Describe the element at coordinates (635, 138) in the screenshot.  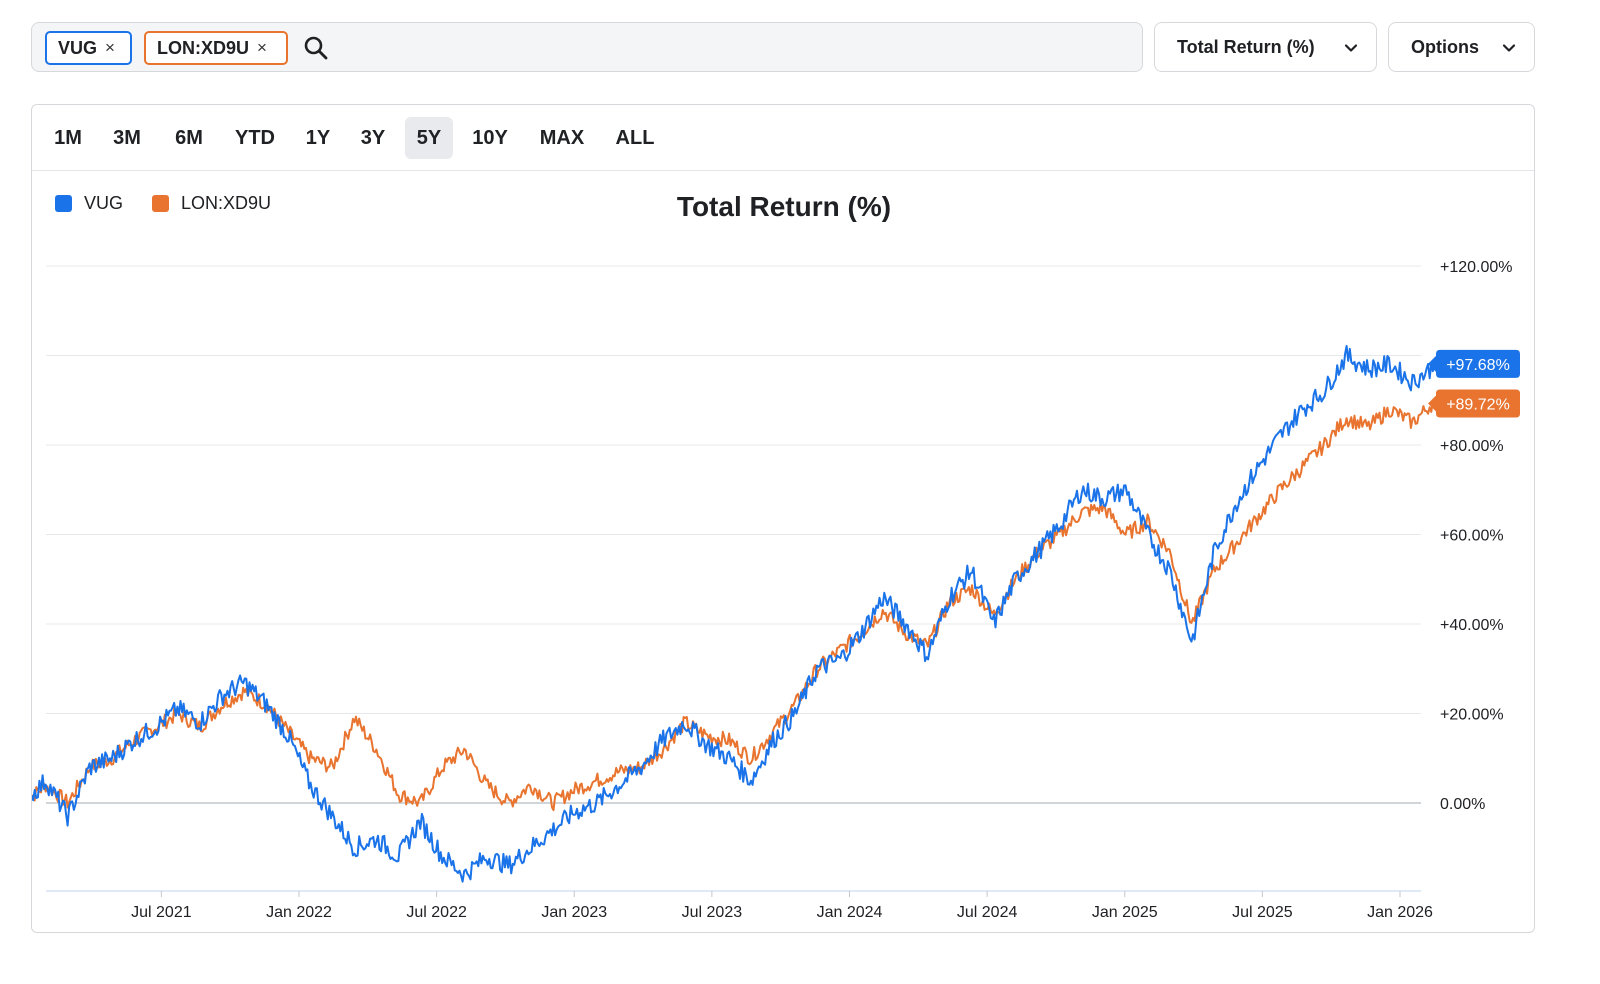
I see `range-all: ALL` at that location.